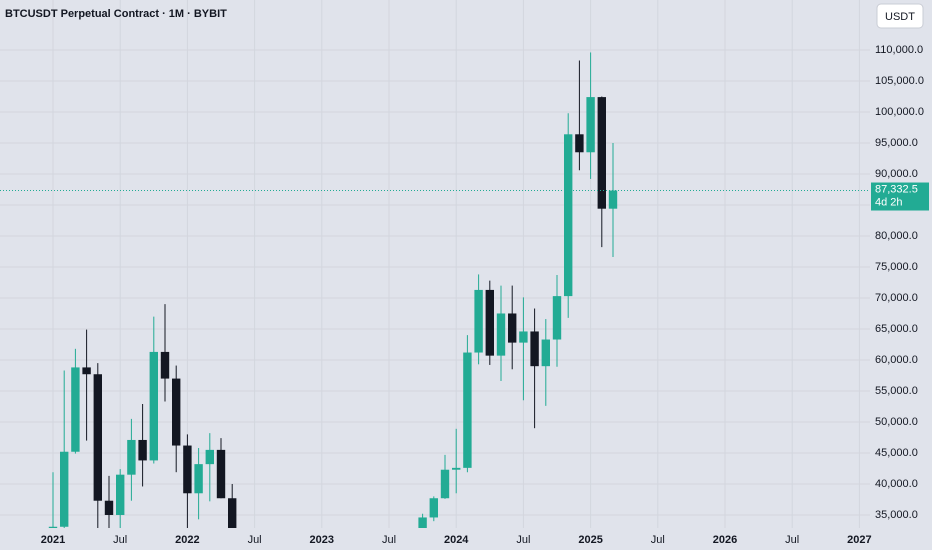 The image size is (932, 550). I want to click on y-tick-label: 50,000.0, so click(896, 422).